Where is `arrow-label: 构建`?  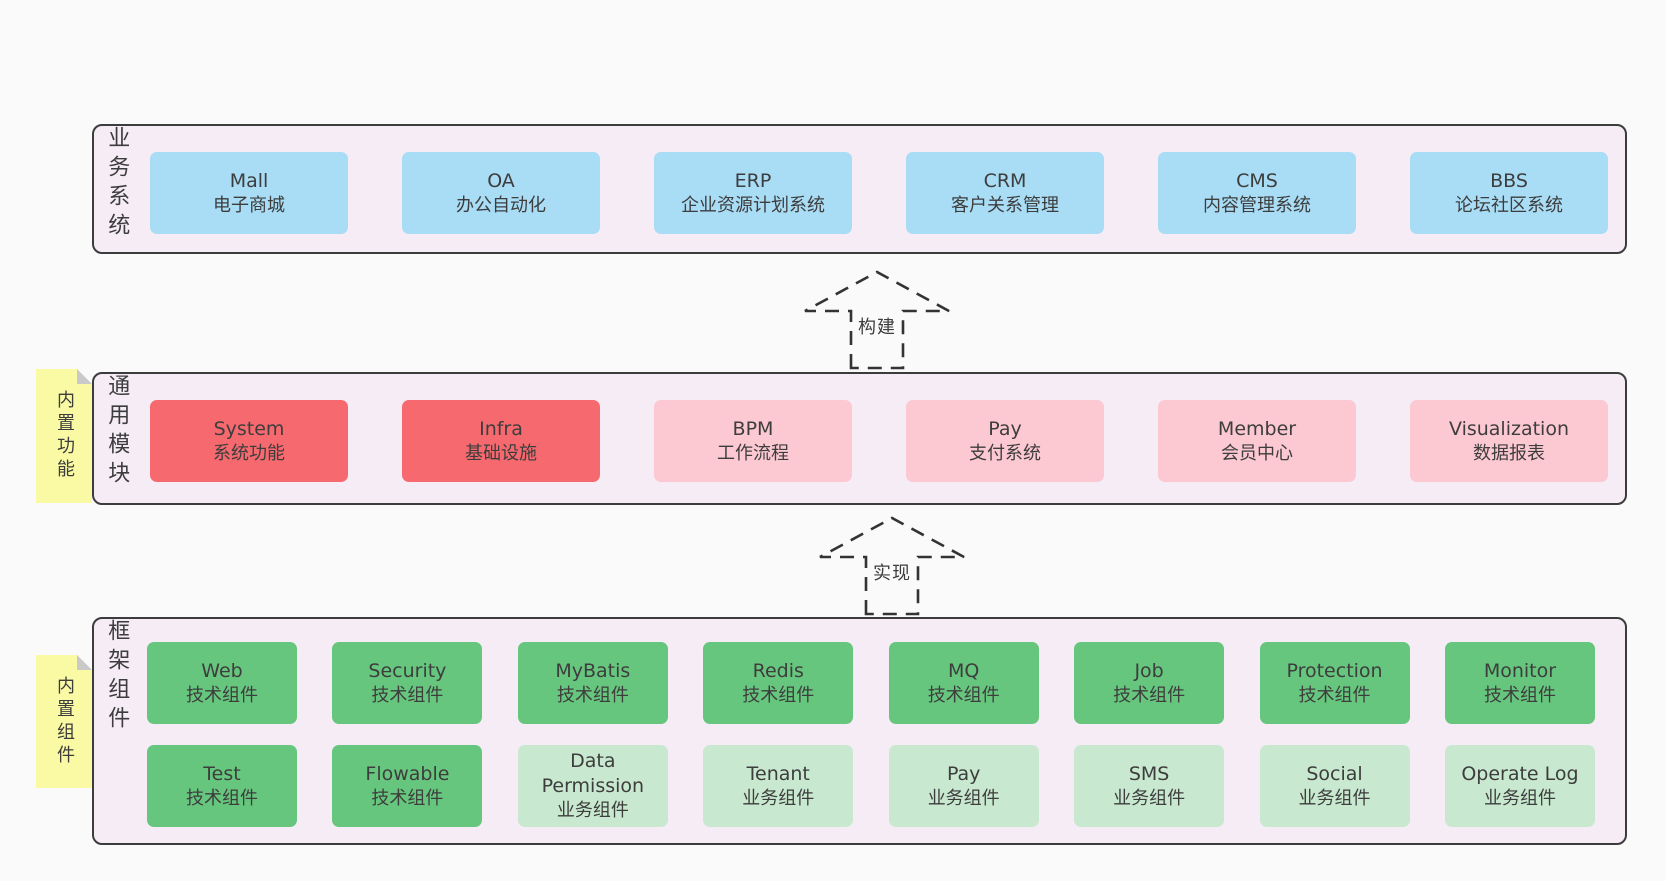
arrow-label: 构建 is located at coordinates (877, 326).